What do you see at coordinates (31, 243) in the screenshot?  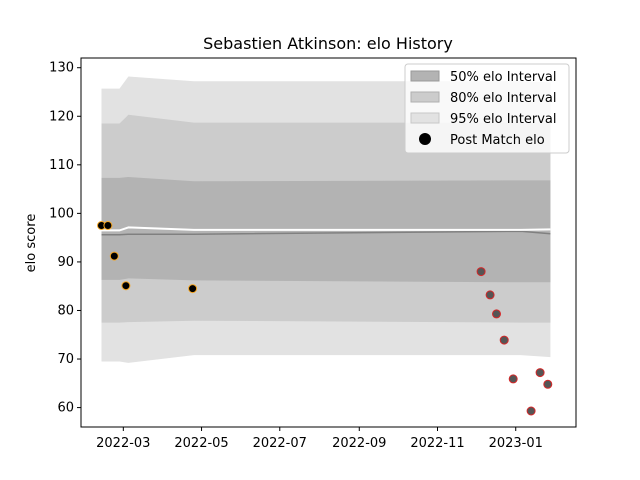 I see `y-axis-label: elo score` at bounding box center [31, 243].